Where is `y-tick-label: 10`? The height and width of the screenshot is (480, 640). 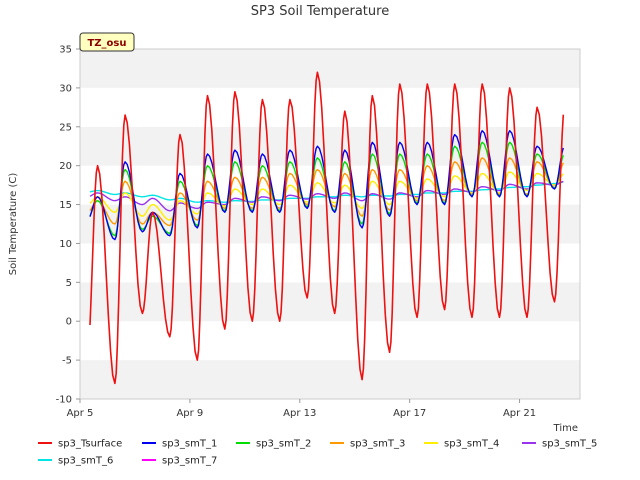
y-tick-label: 10 is located at coordinates (65, 244).